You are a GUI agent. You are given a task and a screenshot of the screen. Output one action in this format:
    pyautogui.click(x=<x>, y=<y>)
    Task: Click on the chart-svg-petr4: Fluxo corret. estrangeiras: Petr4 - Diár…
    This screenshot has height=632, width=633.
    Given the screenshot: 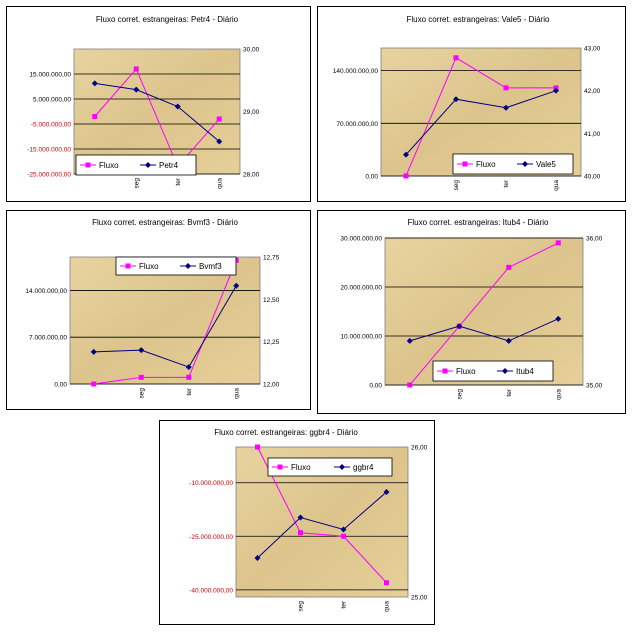 What is the action you would take?
    pyautogui.click(x=143, y=102)
    